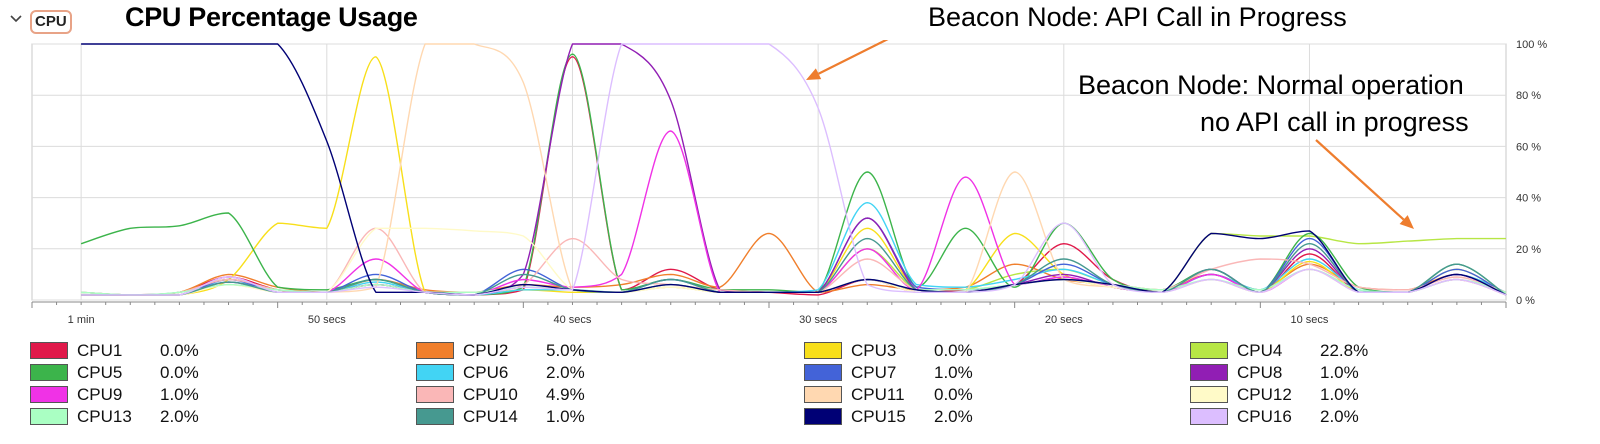 This screenshot has height=444, width=1600. I want to click on legend-label: CPU13, so click(104, 416).